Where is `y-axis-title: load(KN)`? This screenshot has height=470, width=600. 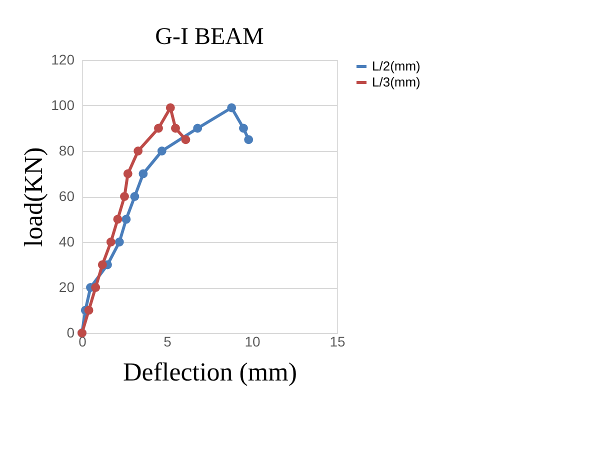
y-axis-title: load(KN) is located at coordinates (33, 197).